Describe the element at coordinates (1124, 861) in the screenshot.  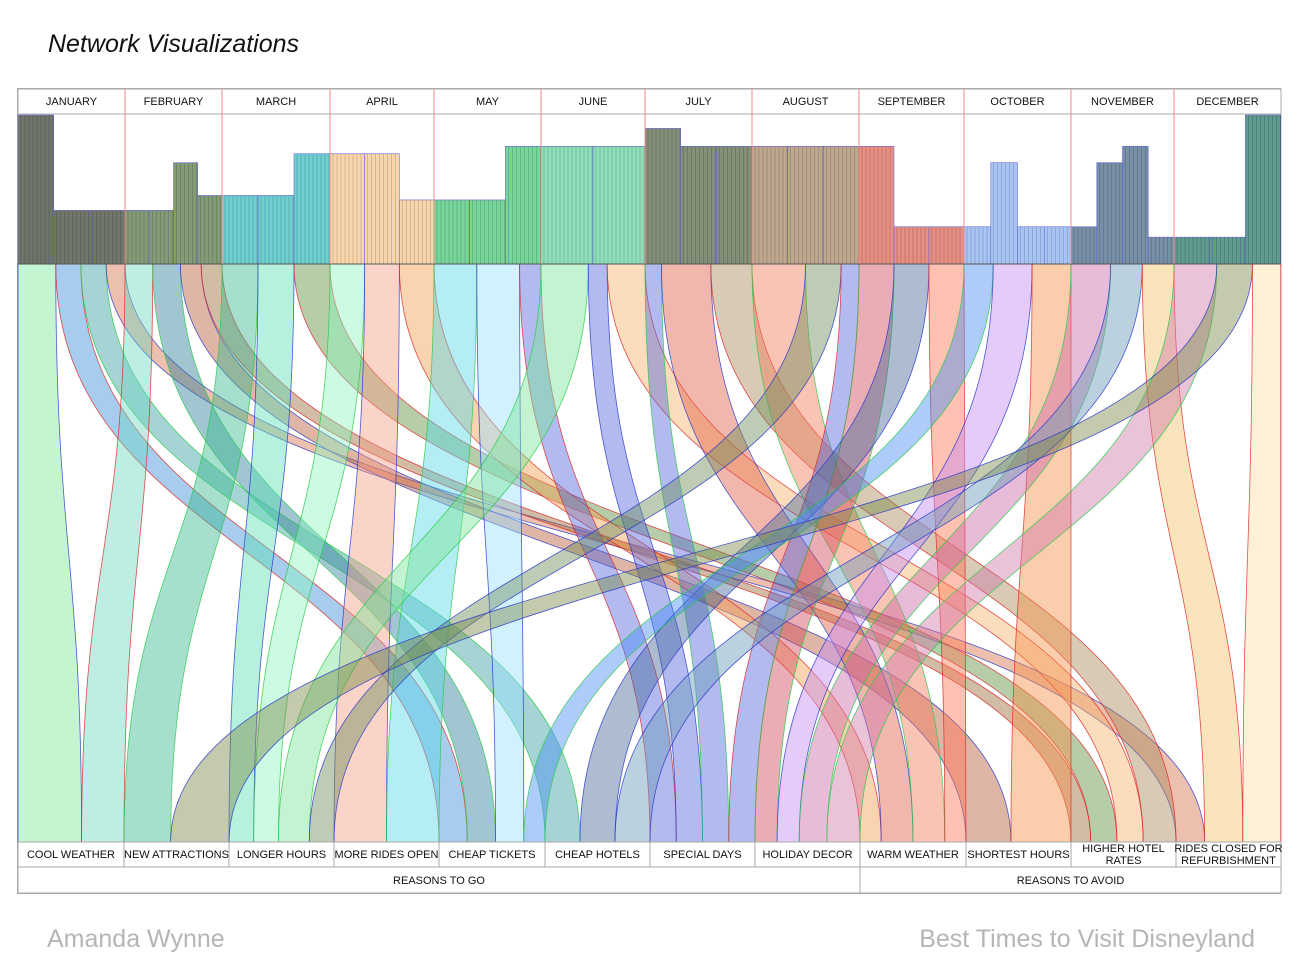
I see `reason-label-line: RATES` at that location.